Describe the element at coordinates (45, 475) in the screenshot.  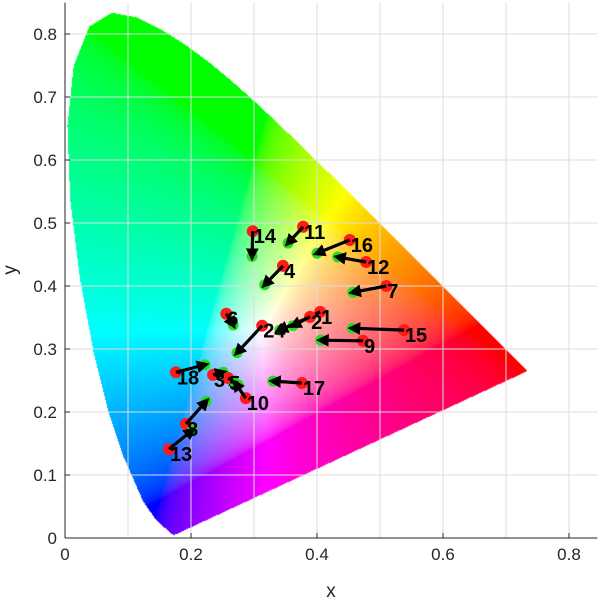
I see `y-tick-label: 0.1` at that location.